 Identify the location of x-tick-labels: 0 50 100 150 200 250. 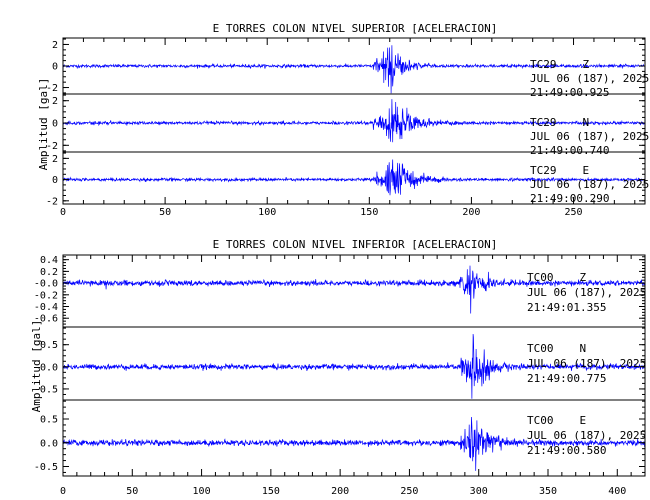
(321, 212).